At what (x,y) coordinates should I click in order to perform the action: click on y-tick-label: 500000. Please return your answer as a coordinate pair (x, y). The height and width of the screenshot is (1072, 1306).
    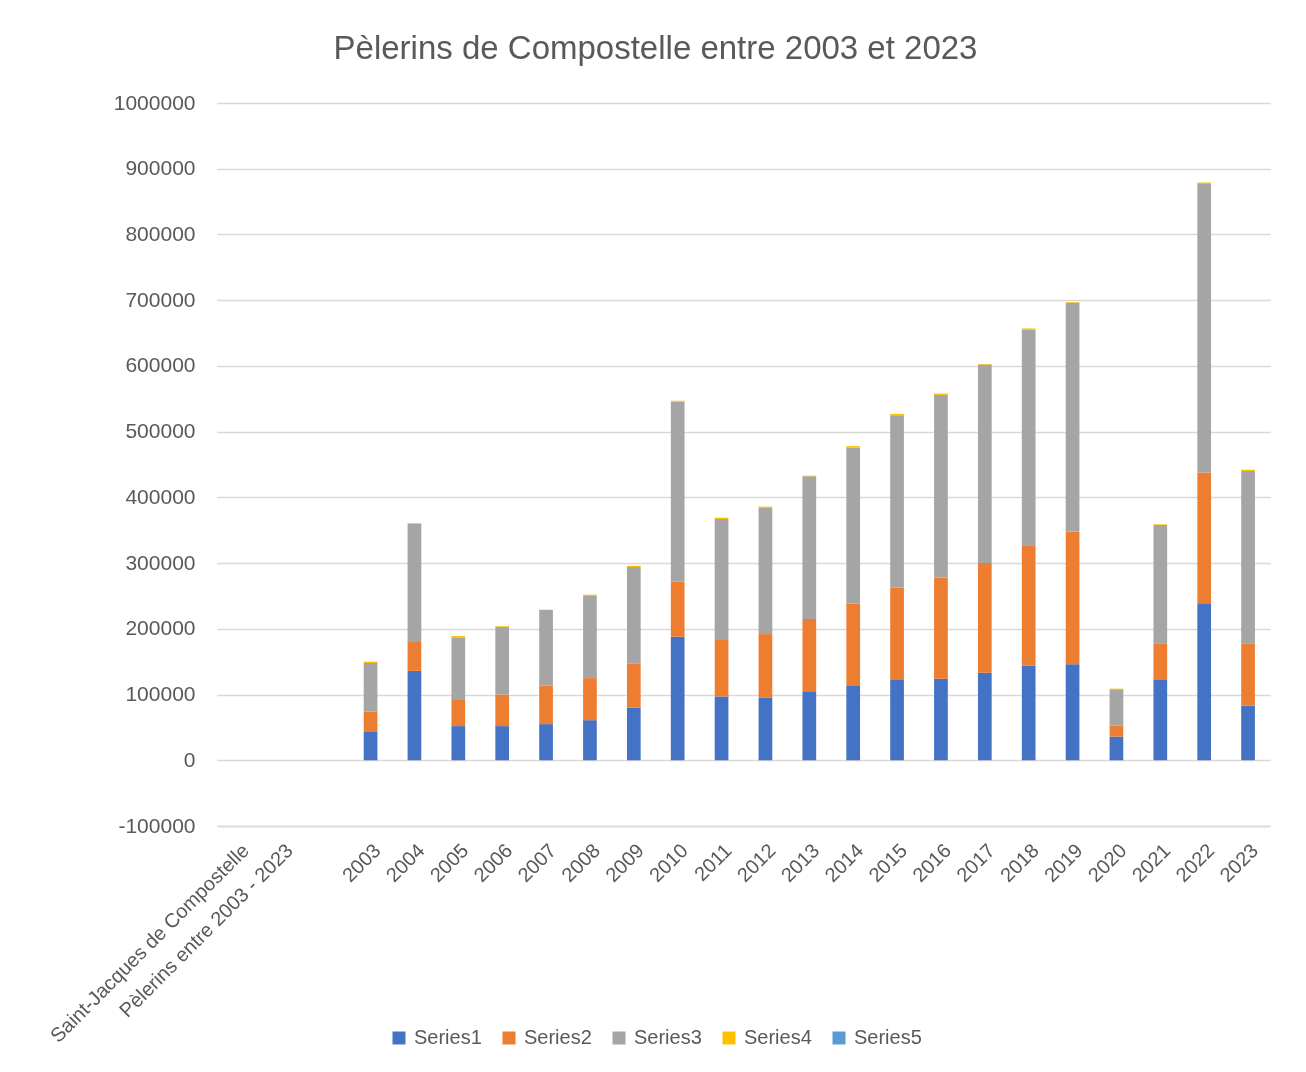
    Looking at the image, I should click on (160, 431).